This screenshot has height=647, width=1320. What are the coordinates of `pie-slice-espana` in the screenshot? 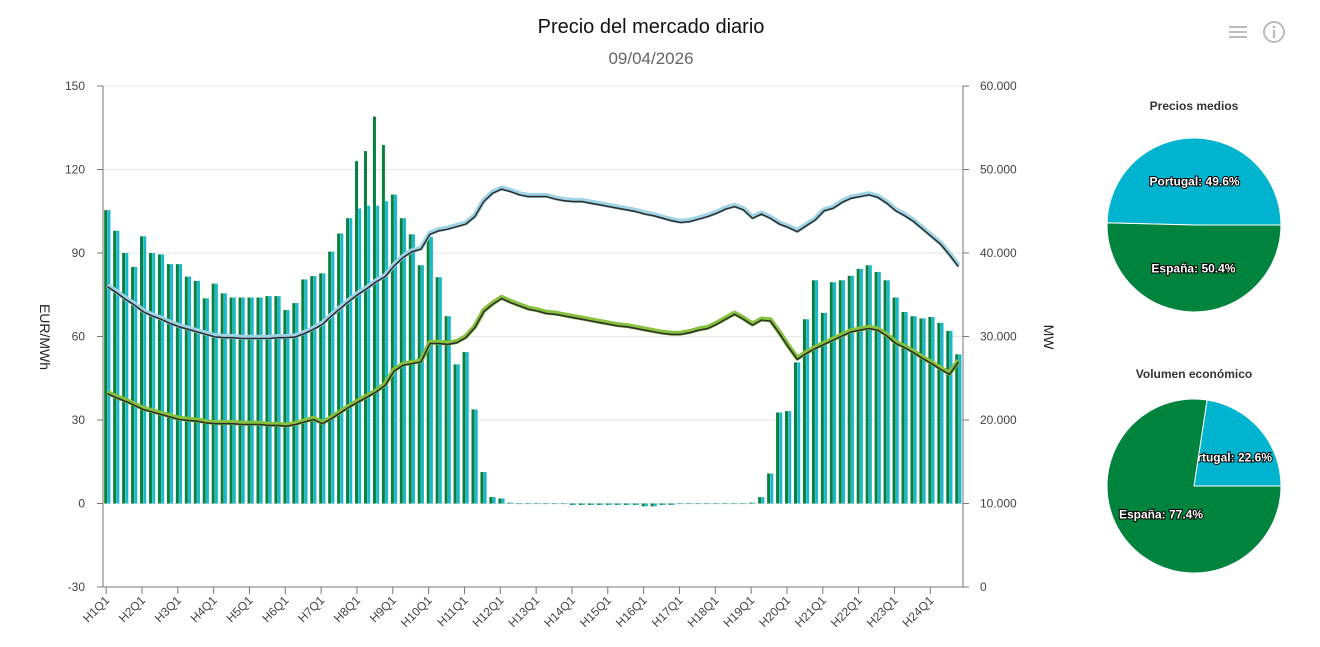 It's located at (1194, 486).